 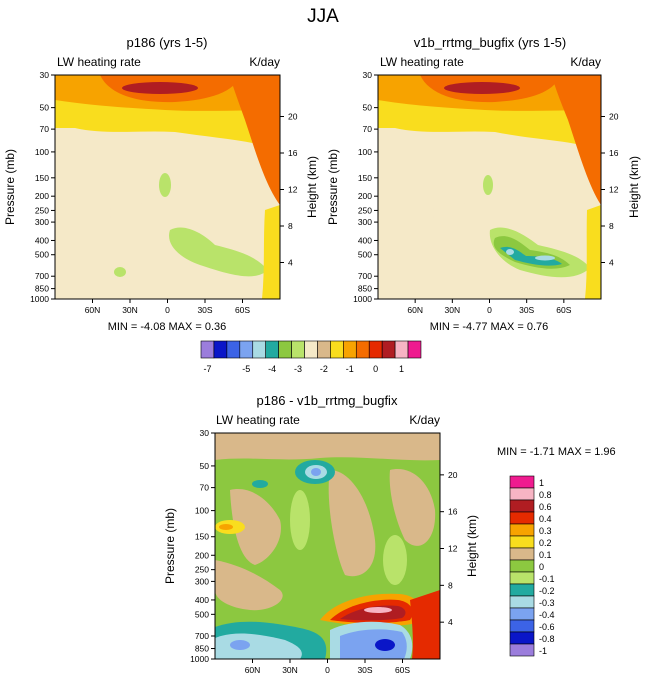 What do you see at coordinates (547, 603) in the screenshot?
I see `colorbar-label: -0.3` at bounding box center [547, 603].